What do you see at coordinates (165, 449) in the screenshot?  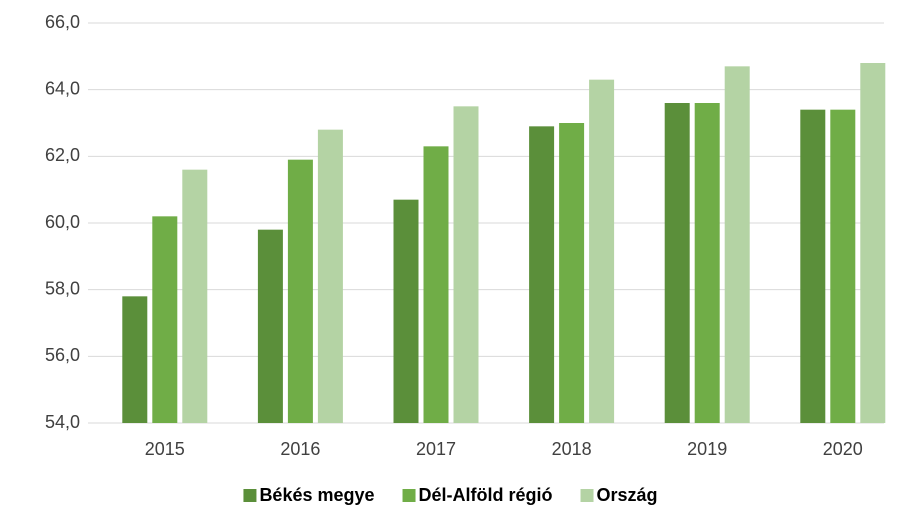 I see `x-tick-label: 2015` at bounding box center [165, 449].